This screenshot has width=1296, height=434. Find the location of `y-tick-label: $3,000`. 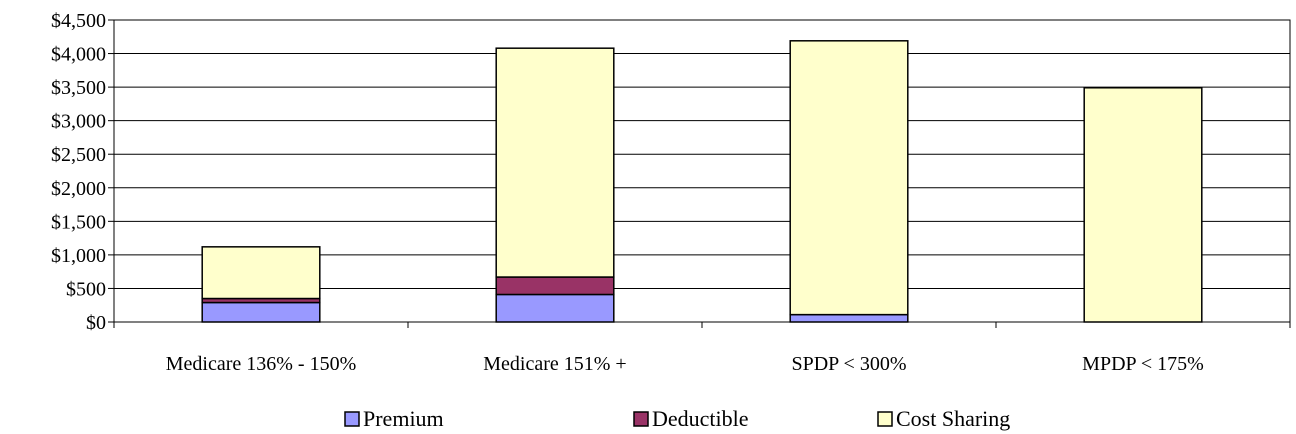

y-tick-label: $3,000 is located at coordinates (78, 122).